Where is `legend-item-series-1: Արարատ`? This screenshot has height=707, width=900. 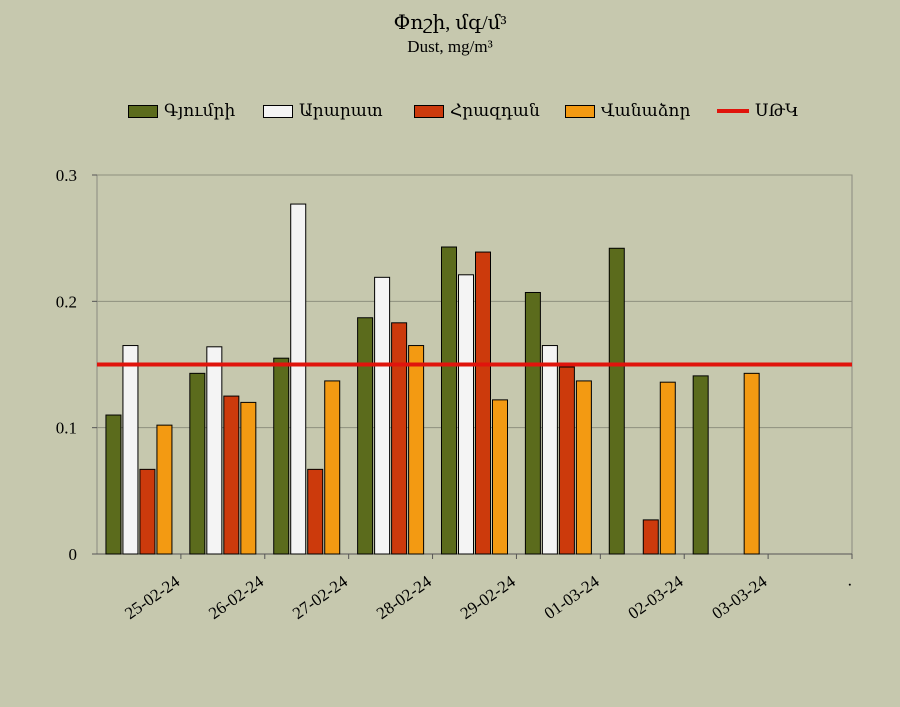
legend-item-series-1: Արարատ is located at coordinates (323, 111).